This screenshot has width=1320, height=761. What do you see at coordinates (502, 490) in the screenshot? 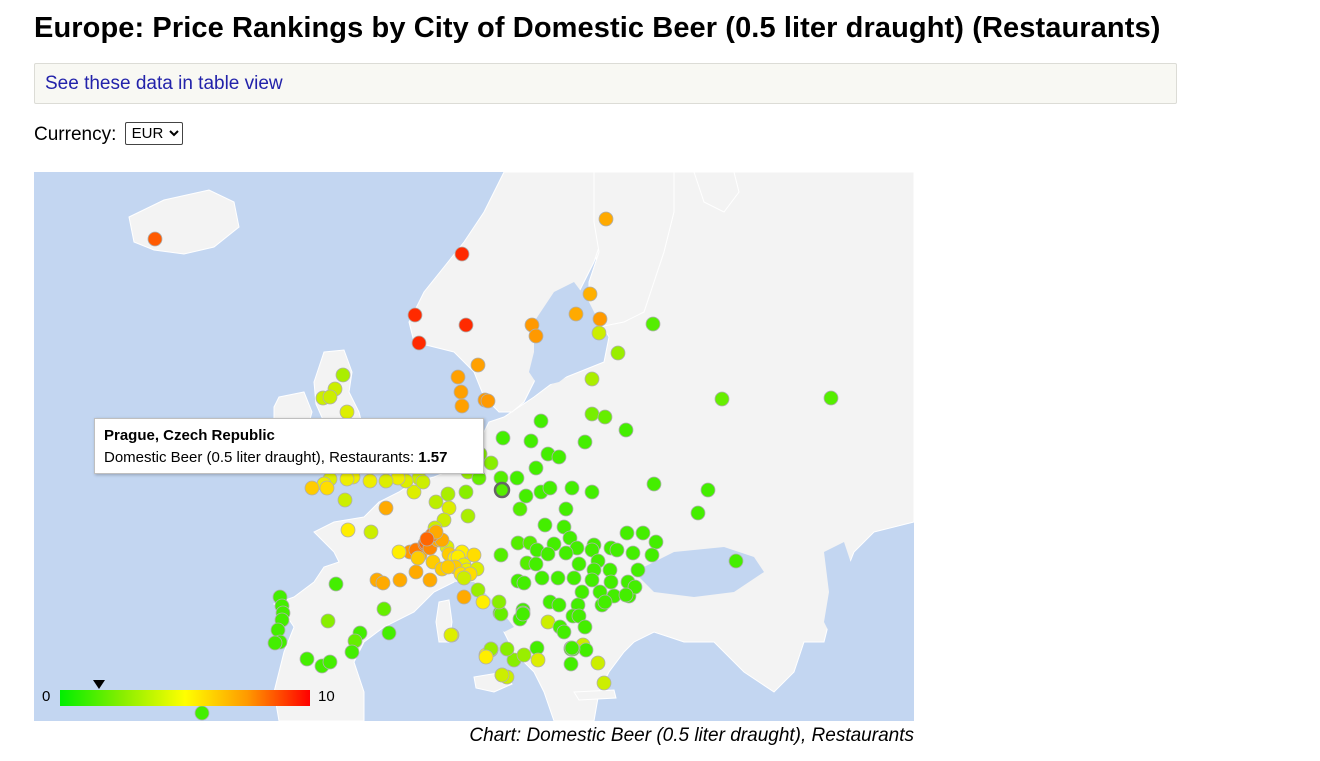
I see `city-marker-prague` at bounding box center [502, 490].